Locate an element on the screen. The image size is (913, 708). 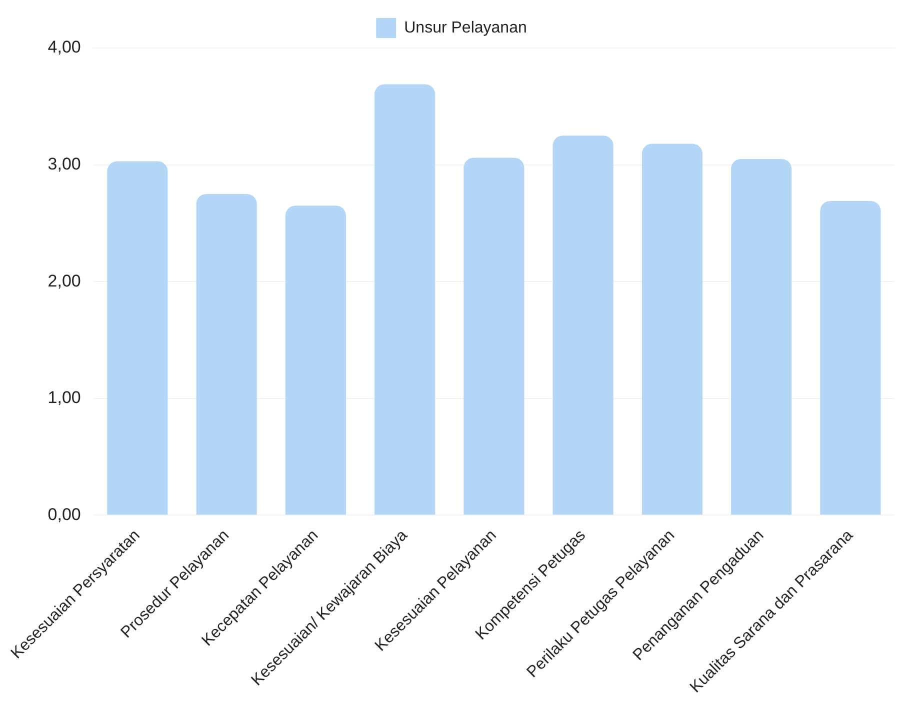
y-tick-label: 2,00 is located at coordinates (64, 280).